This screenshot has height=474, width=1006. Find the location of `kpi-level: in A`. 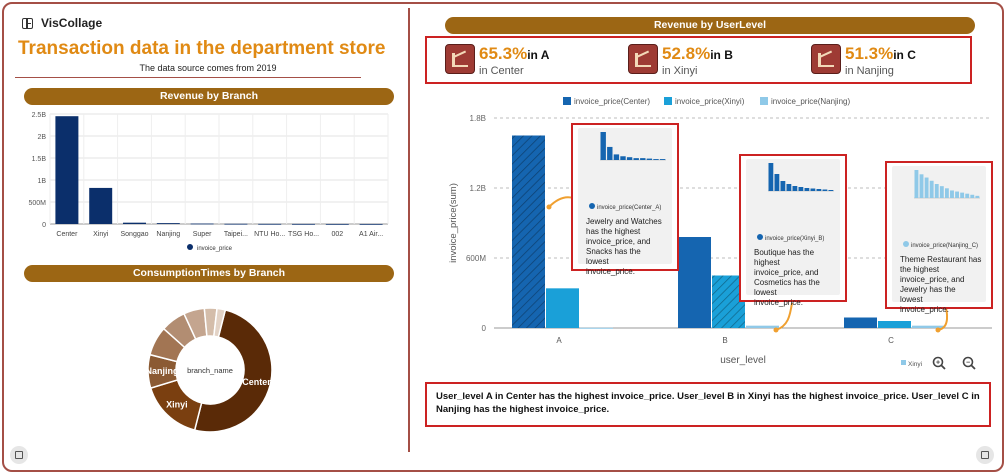

kpi-level: in A is located at coordinates (538, 55).